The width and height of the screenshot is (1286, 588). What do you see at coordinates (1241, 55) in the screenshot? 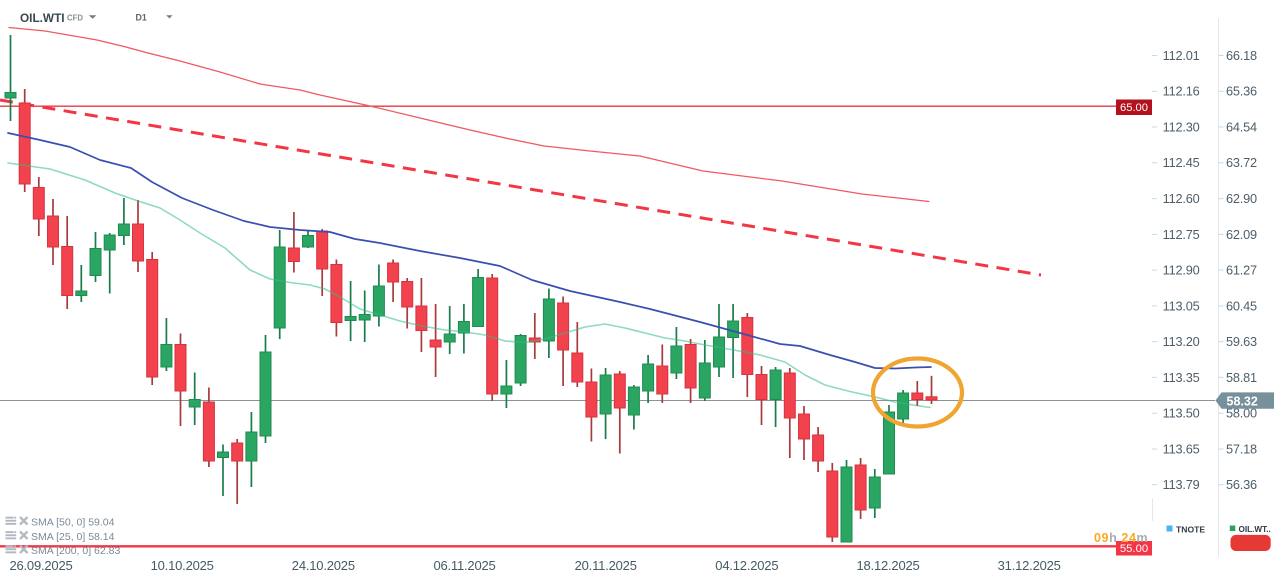
I see `svg-text: 66.18` at bounding box center [1241, 55].